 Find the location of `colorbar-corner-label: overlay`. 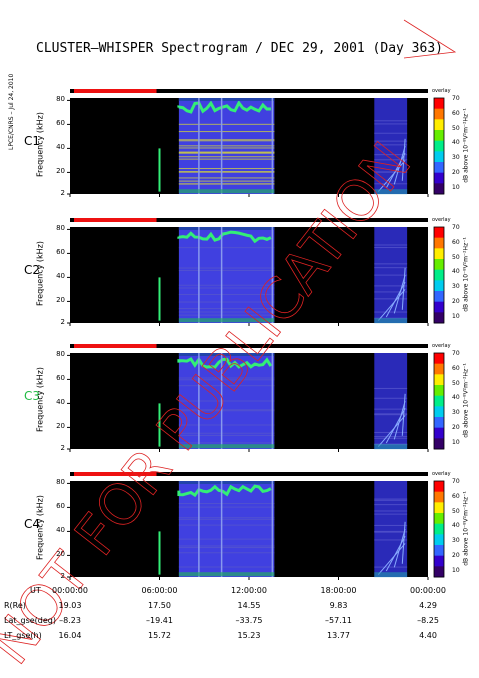

colorbar-corner-label: overlay is located at coordinates (441, 346).